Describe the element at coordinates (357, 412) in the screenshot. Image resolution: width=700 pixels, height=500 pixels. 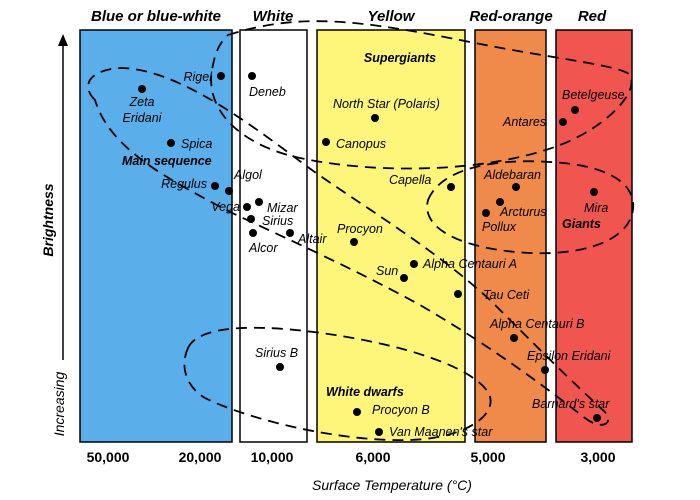
I see `star-dot-procyon-b` at that location.